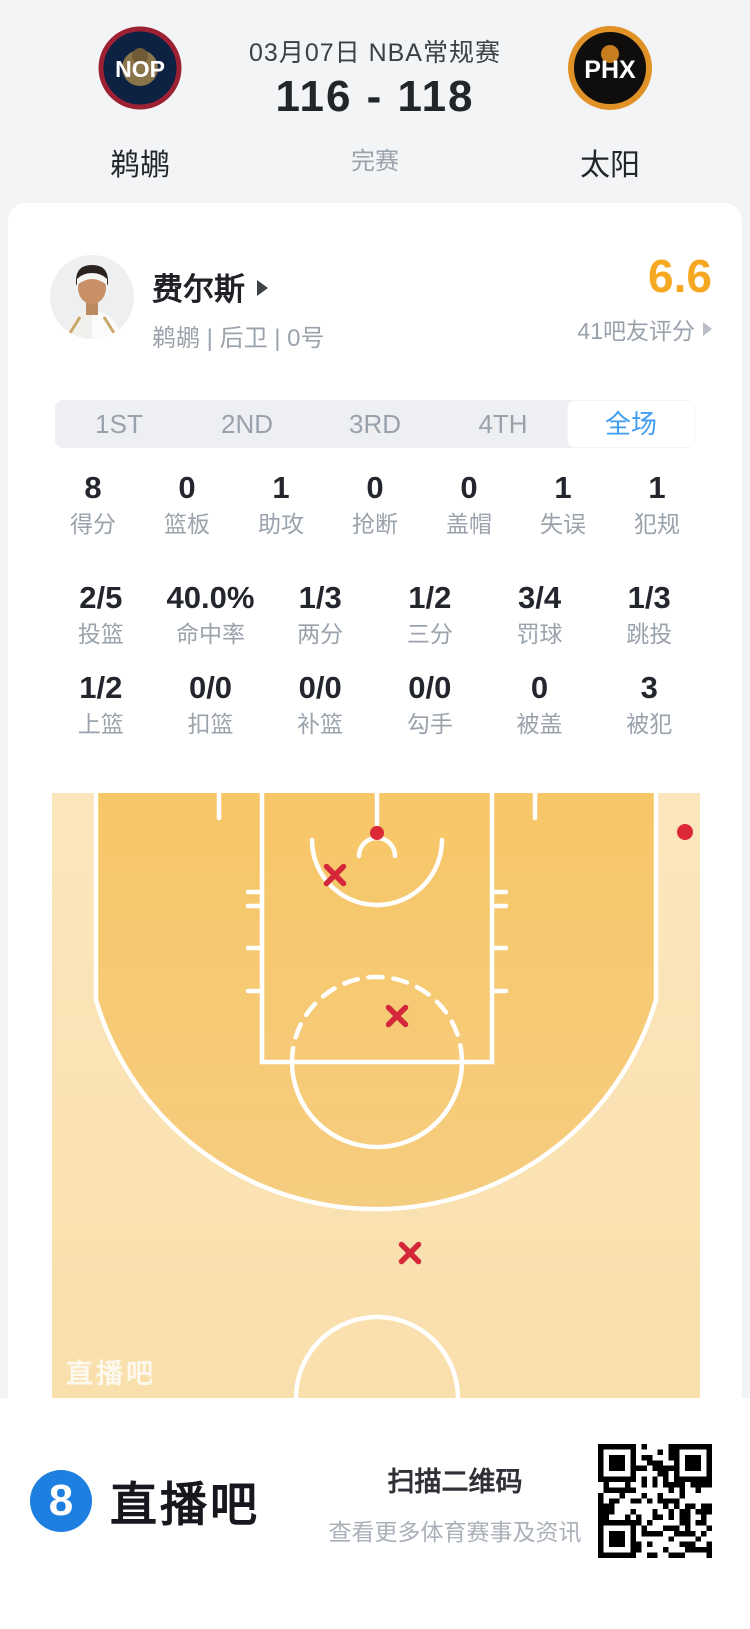 The height and width of the screenshot is (1629, 750). What do you see at coordinates (377, 1104) in the screenshot?
I see `free-throw-circle-solid` at bounding box center [377, 1104].